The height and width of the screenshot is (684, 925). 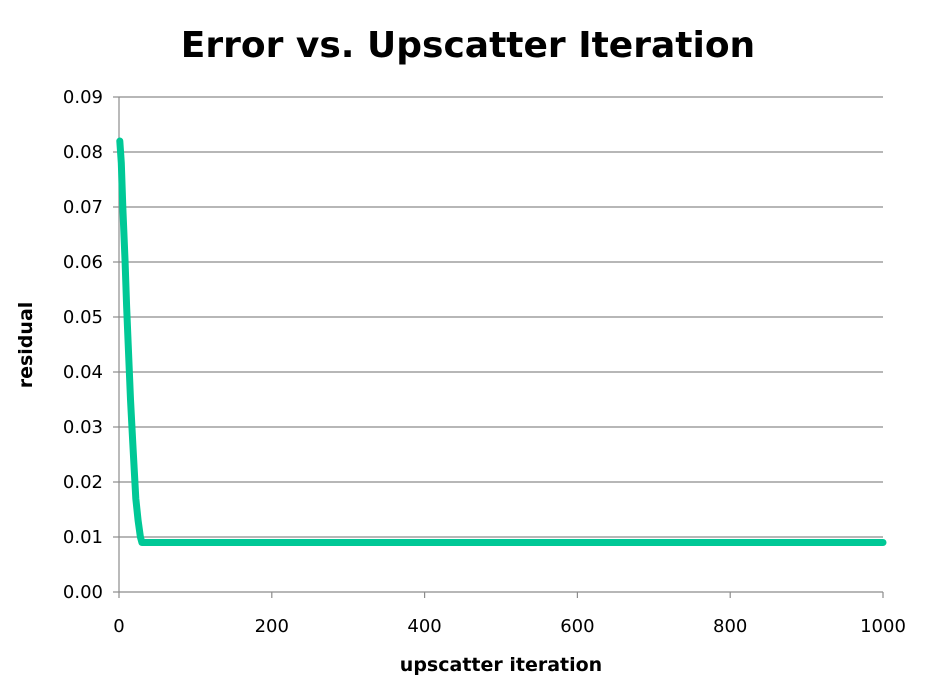 I want to click on y-tick-label-8: 0.08, so click(x=83, y=152).